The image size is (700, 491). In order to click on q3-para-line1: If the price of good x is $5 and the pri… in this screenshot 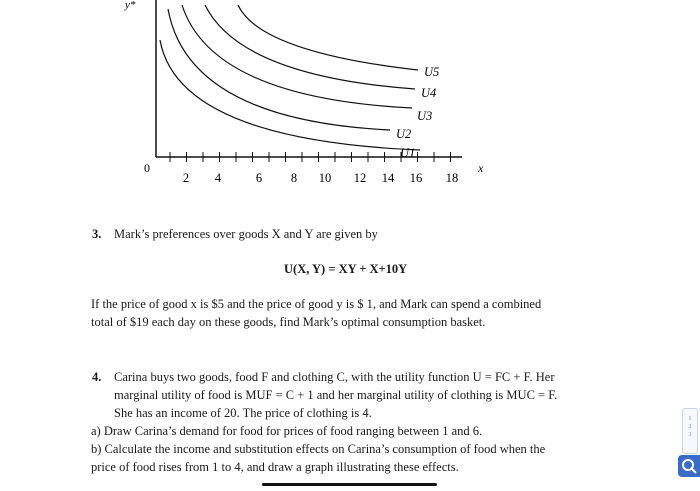, I will do `click(316, 304)`.